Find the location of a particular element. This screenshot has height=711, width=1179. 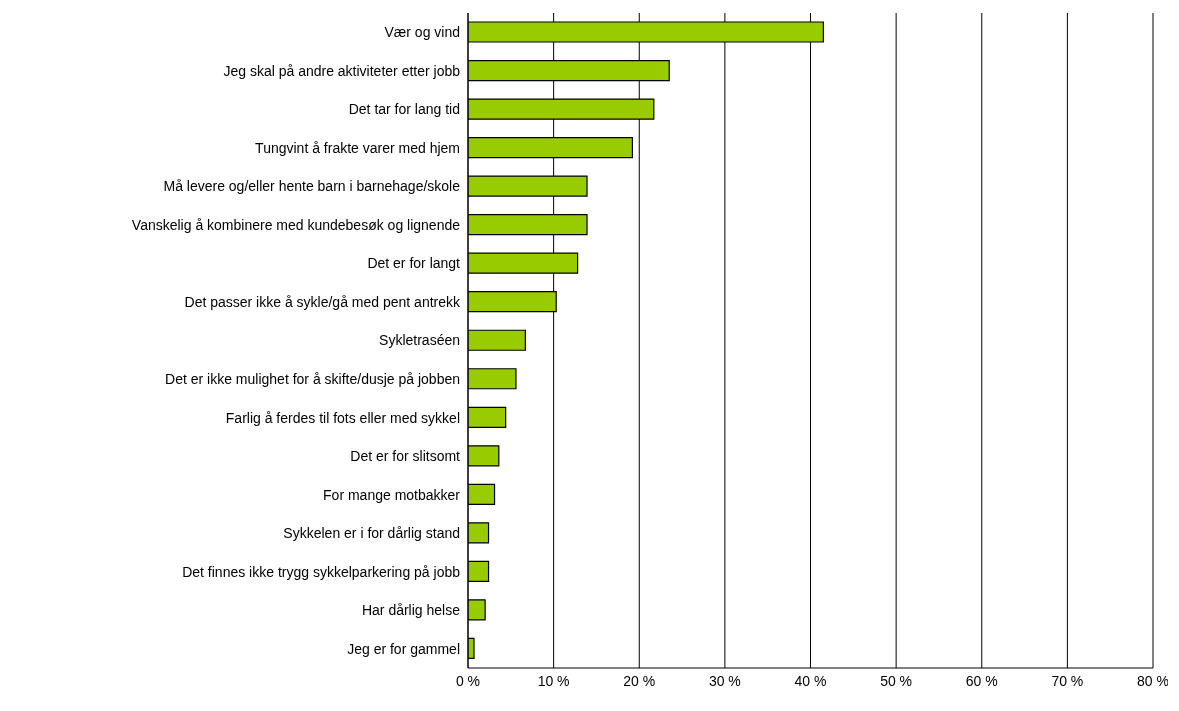

y-tick-label: Jeg er for gammel is located at coordinates (403, 648).